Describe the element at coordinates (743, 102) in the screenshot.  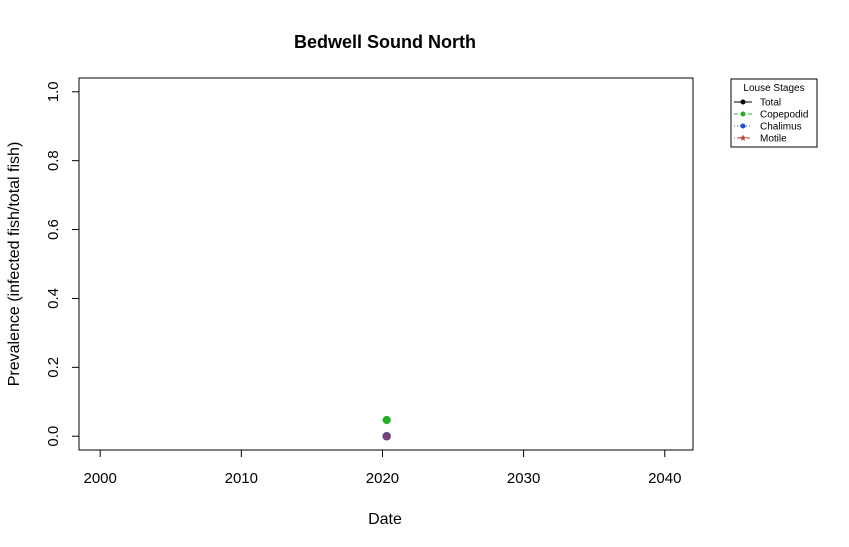
I see `legend-marker-total` at that location.